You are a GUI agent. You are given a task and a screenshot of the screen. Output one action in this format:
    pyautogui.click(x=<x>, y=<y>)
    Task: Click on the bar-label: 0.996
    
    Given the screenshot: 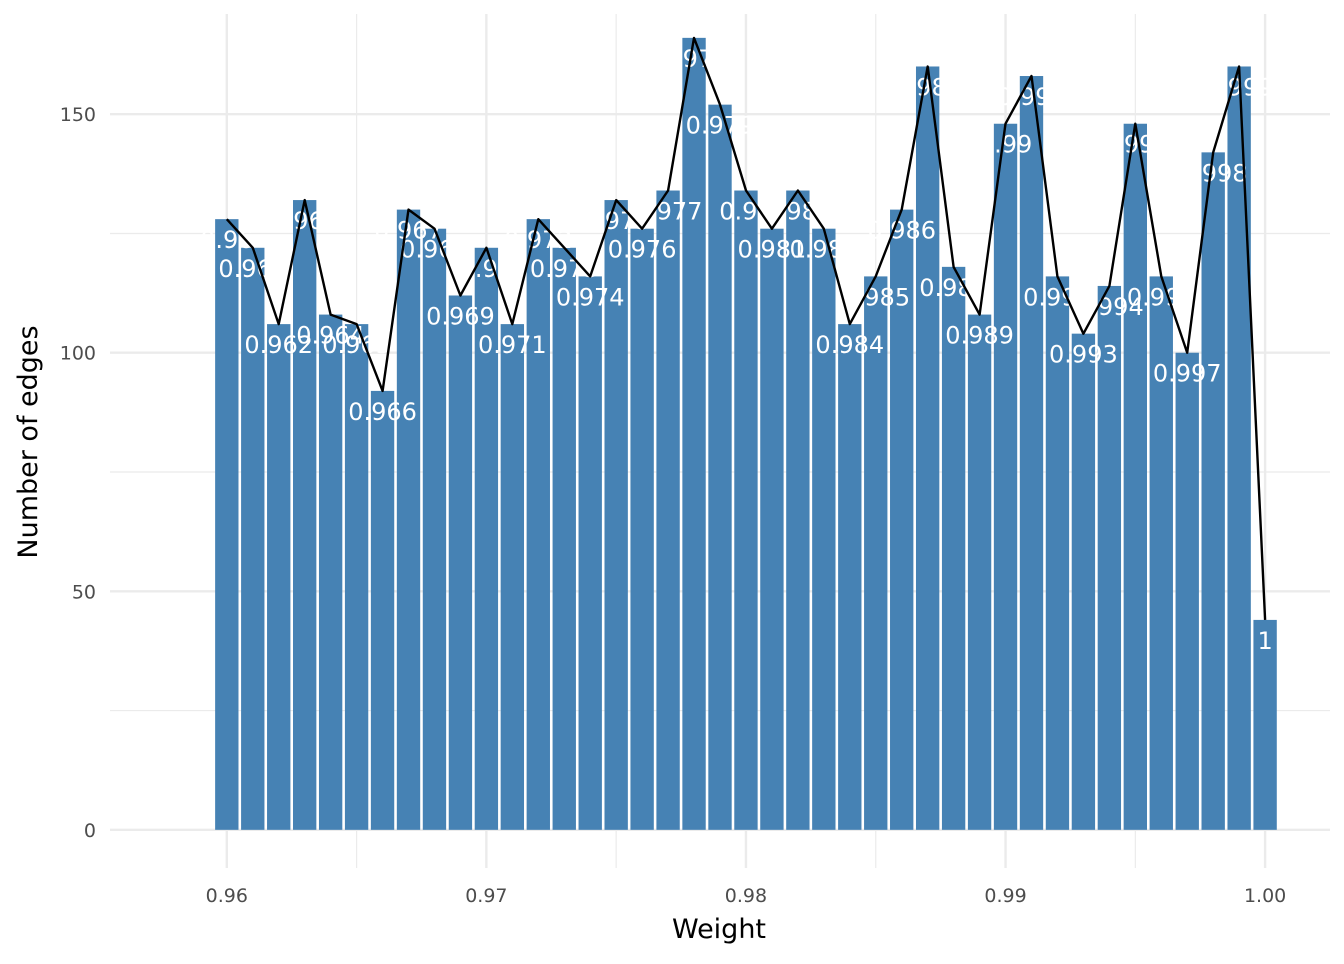 What is the action you would take?
    pyautogui.click(x=1161, y=297)
    